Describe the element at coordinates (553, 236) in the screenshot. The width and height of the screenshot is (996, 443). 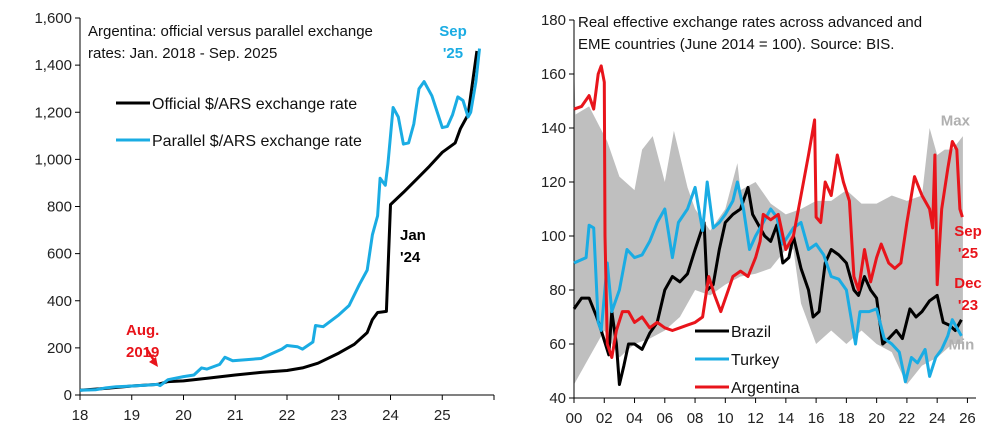
I see `y-tick-label: 100` at that location.